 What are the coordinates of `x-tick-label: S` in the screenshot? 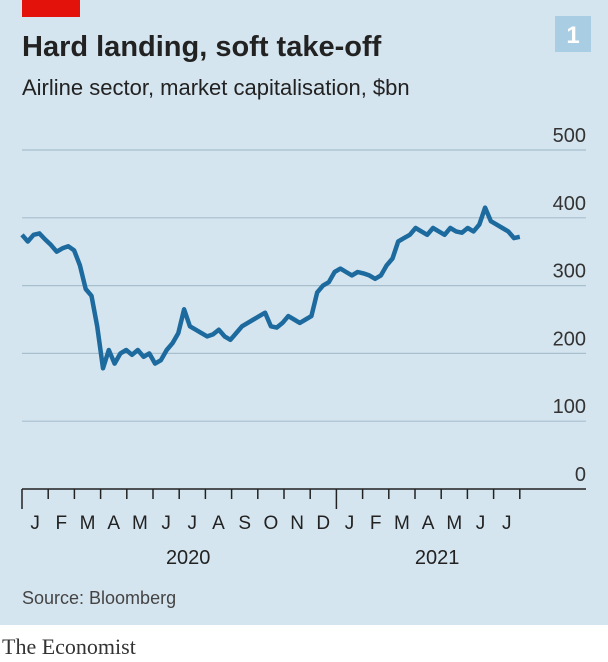 It's located at (244, 523).